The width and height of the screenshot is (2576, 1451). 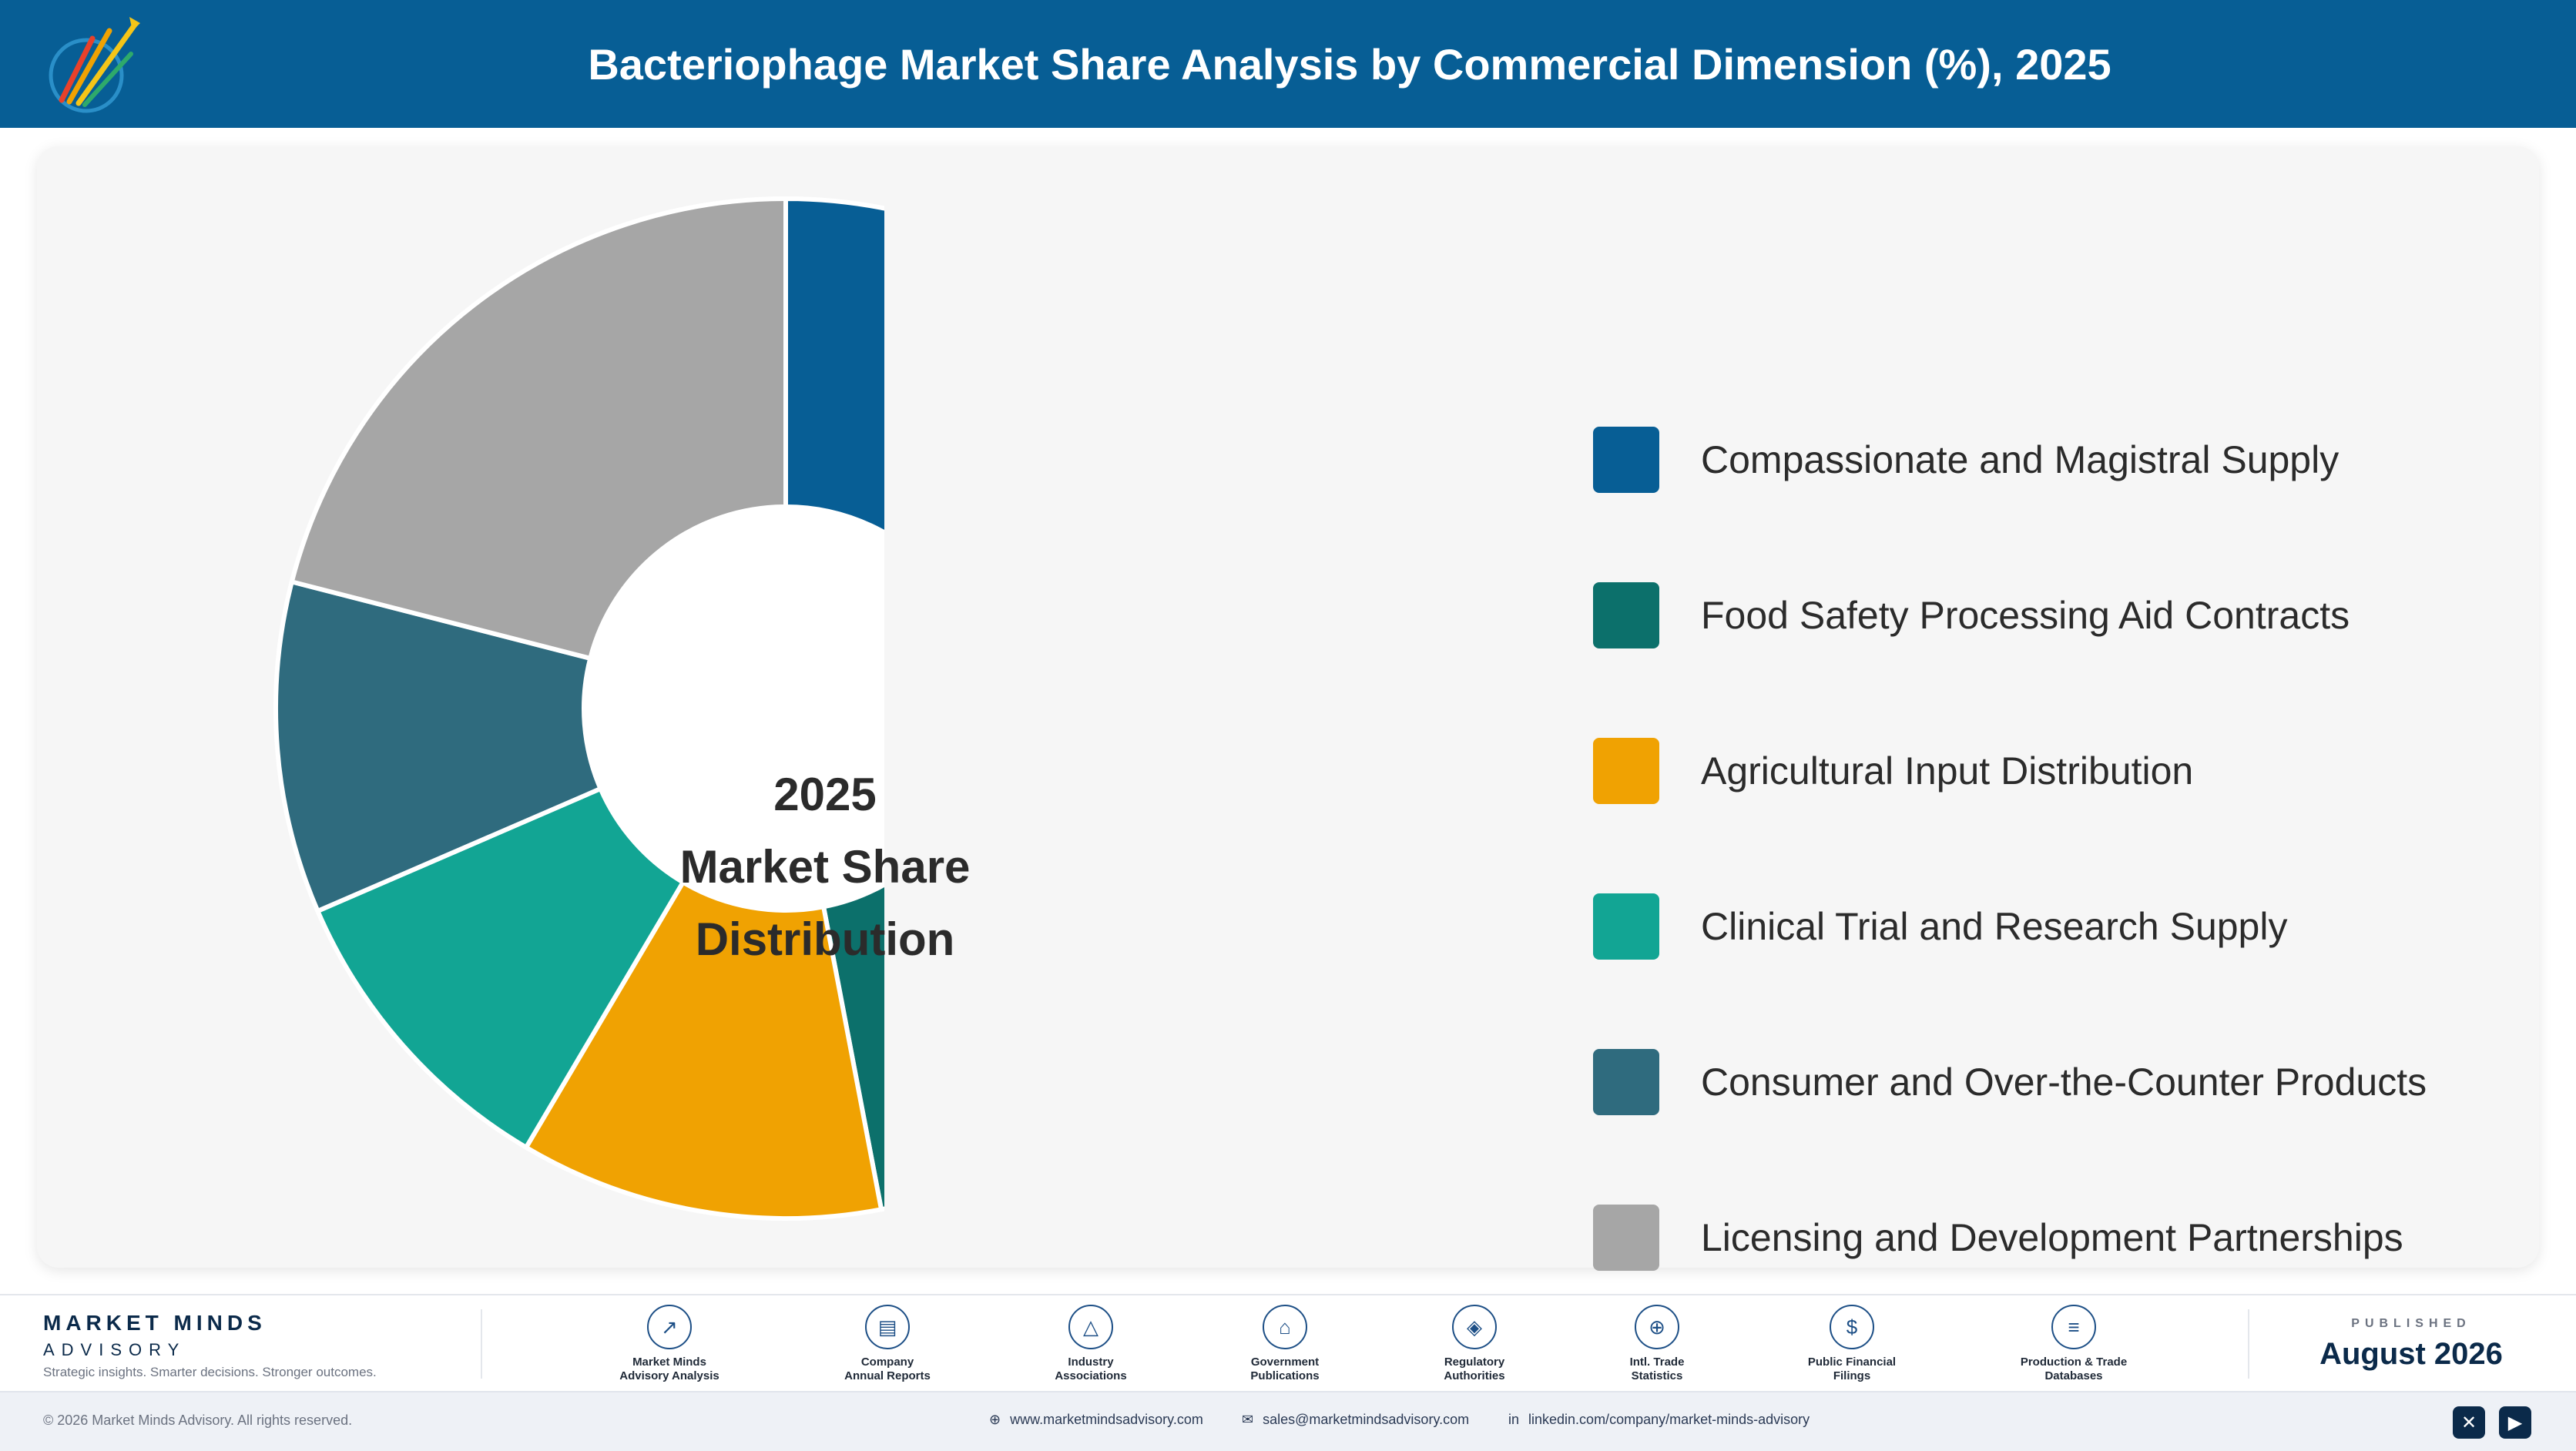 I want to click on source-label-line-1: Market Minds, so click(x=669, y=1362).